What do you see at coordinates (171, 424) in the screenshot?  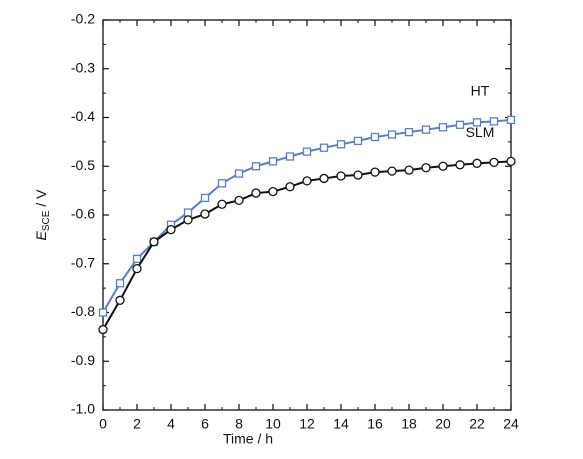 I see `x-tick-label: 4` at bounding box center [171, 424].